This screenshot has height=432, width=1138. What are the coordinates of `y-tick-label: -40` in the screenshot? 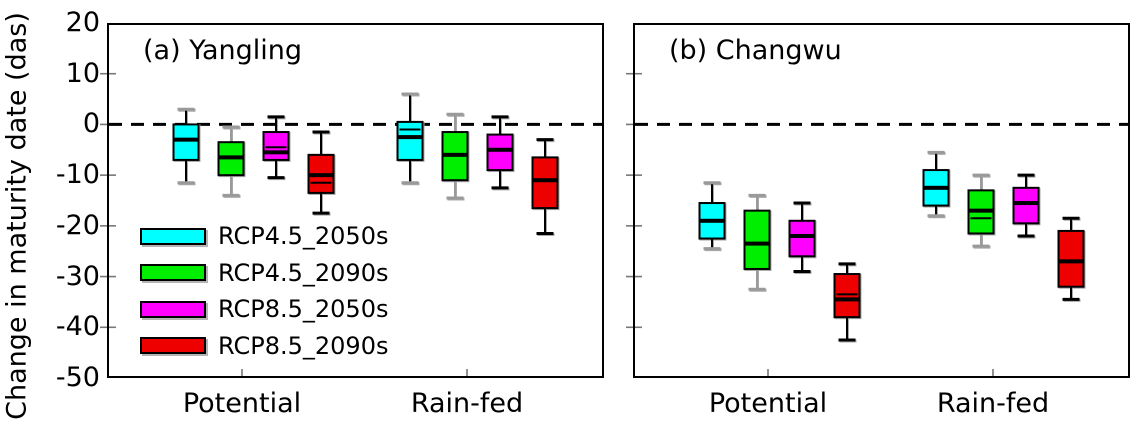 It's located at (77, 327).